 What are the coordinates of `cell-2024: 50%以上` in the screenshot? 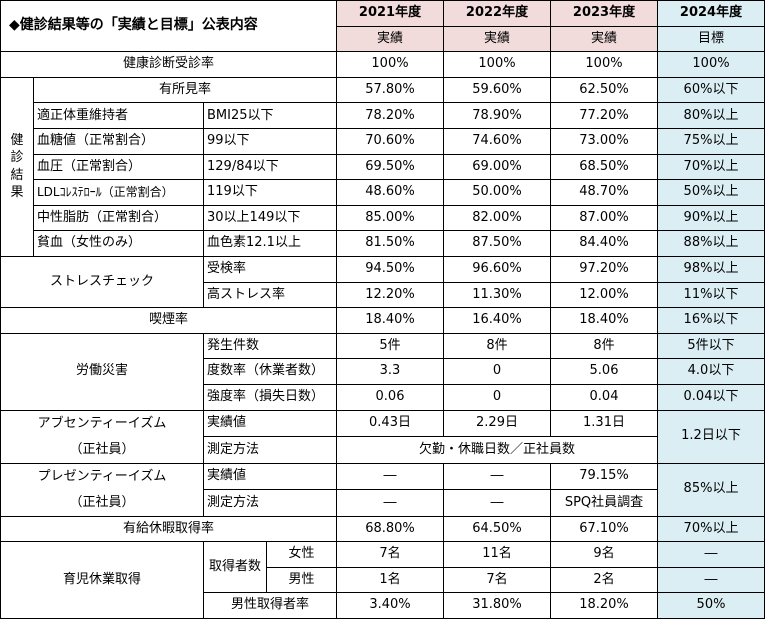 It's located at (711, 192).